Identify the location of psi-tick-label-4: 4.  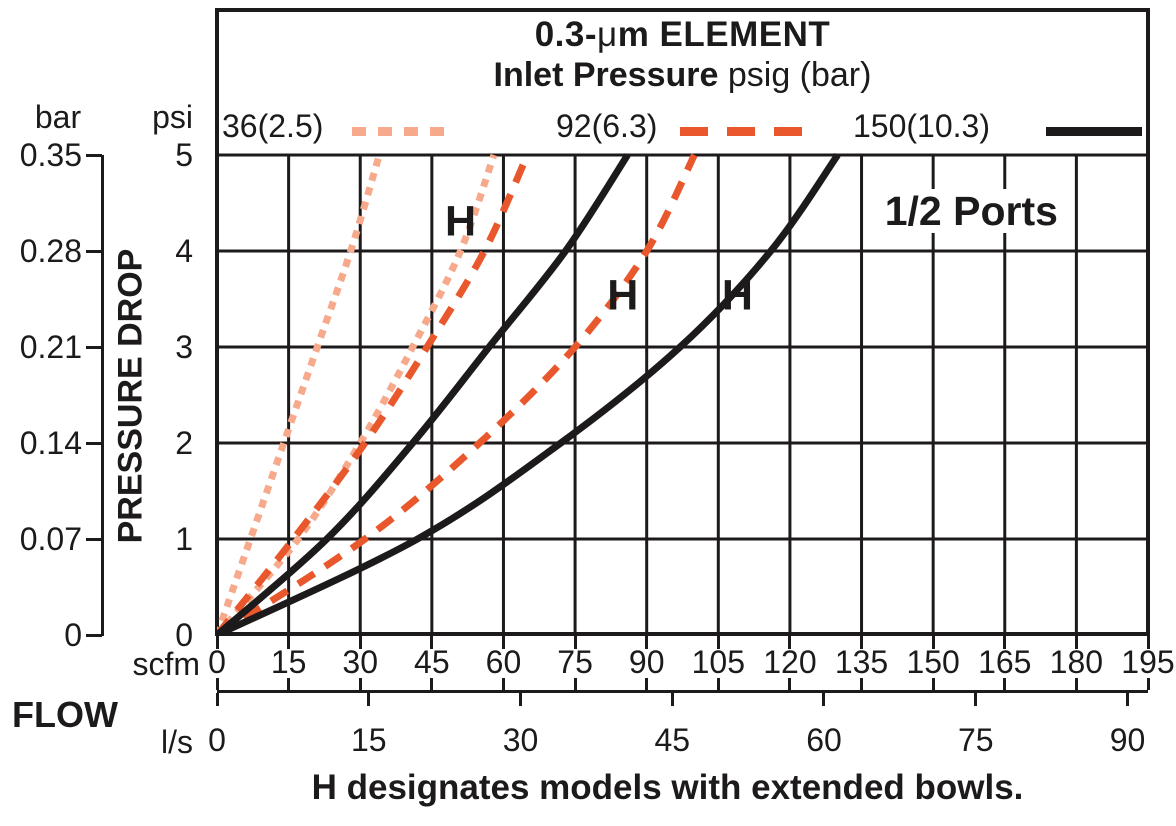
(184, 251).